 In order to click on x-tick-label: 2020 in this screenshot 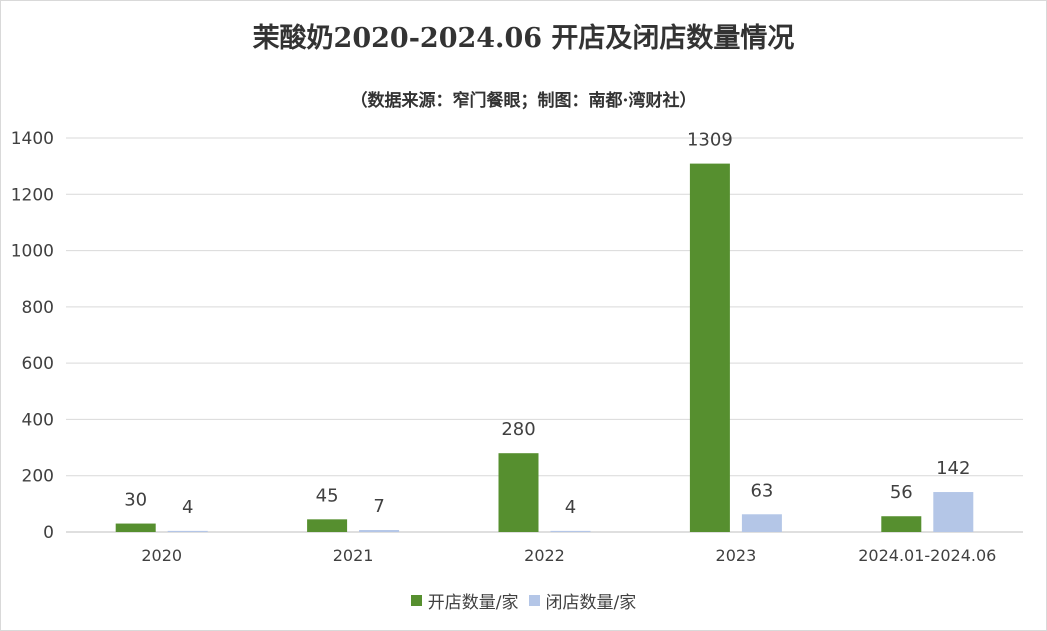, I will do `click(161, 555)`.